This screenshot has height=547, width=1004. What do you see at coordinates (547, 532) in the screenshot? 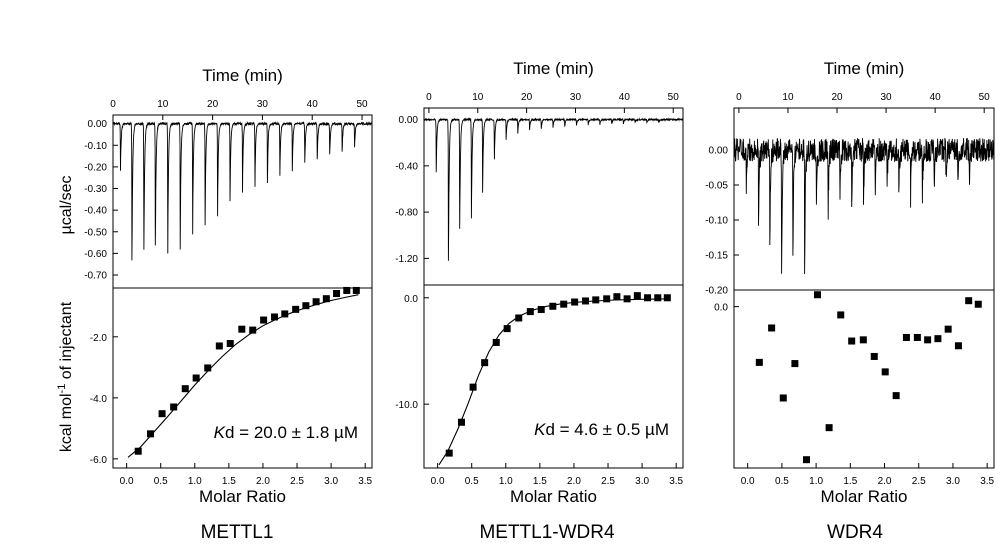
I see `panel-caption: METTL1-WDR4` at bounding box center [547, 532].